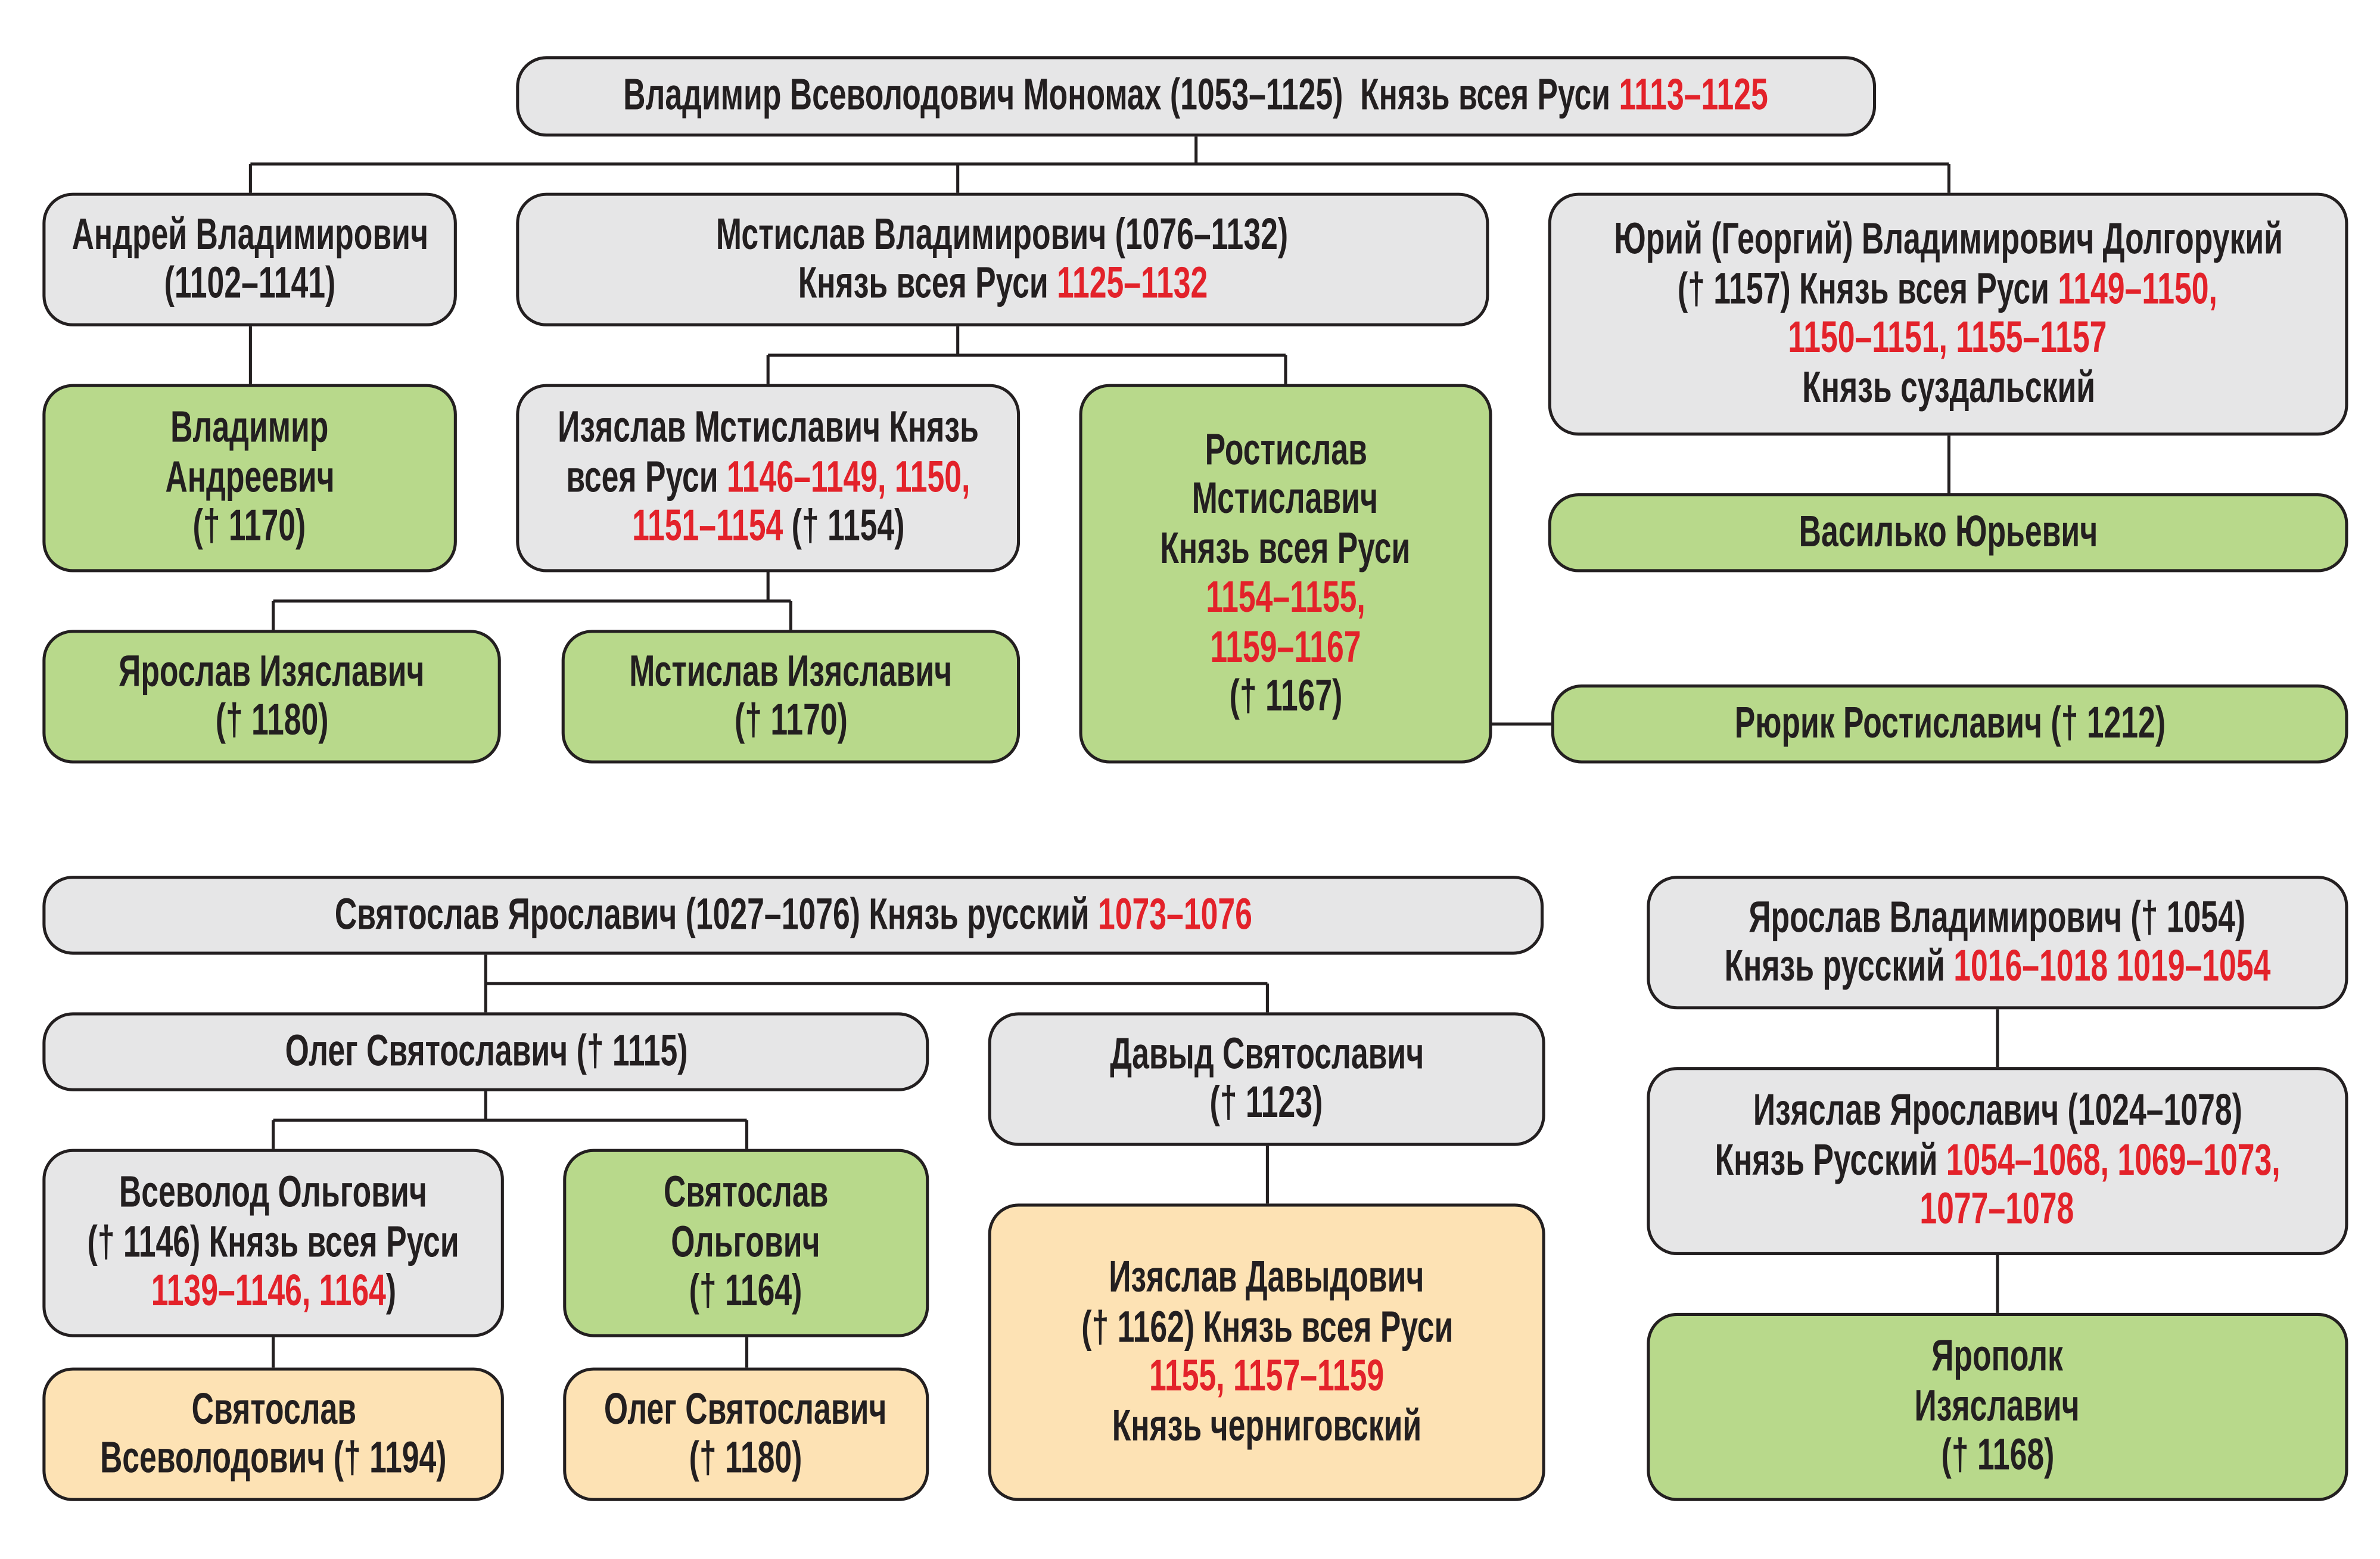 The height and width of the screenshot is (1559, 2380). I want to click on person-text-line: Ростислав, so click(1286, 450).